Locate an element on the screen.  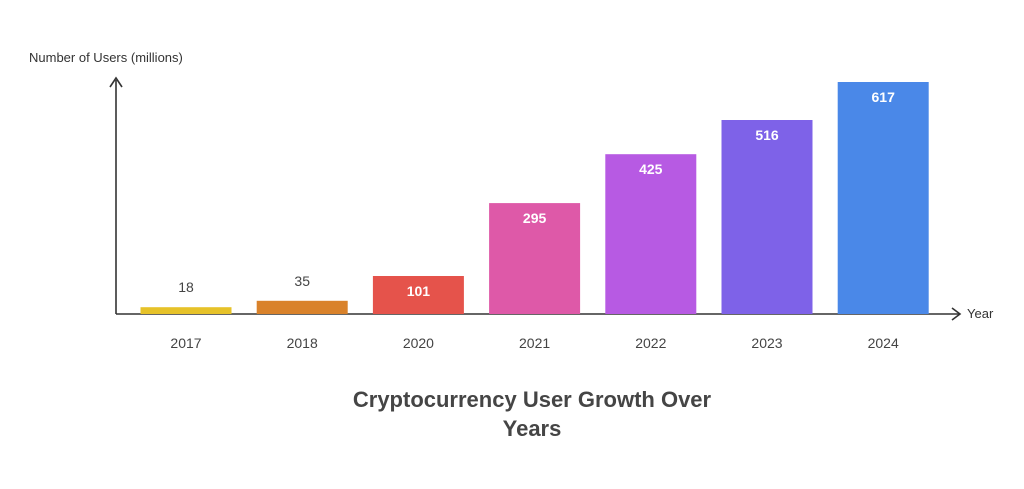
x-axis-title: Year is located at coordinates (980, 313).